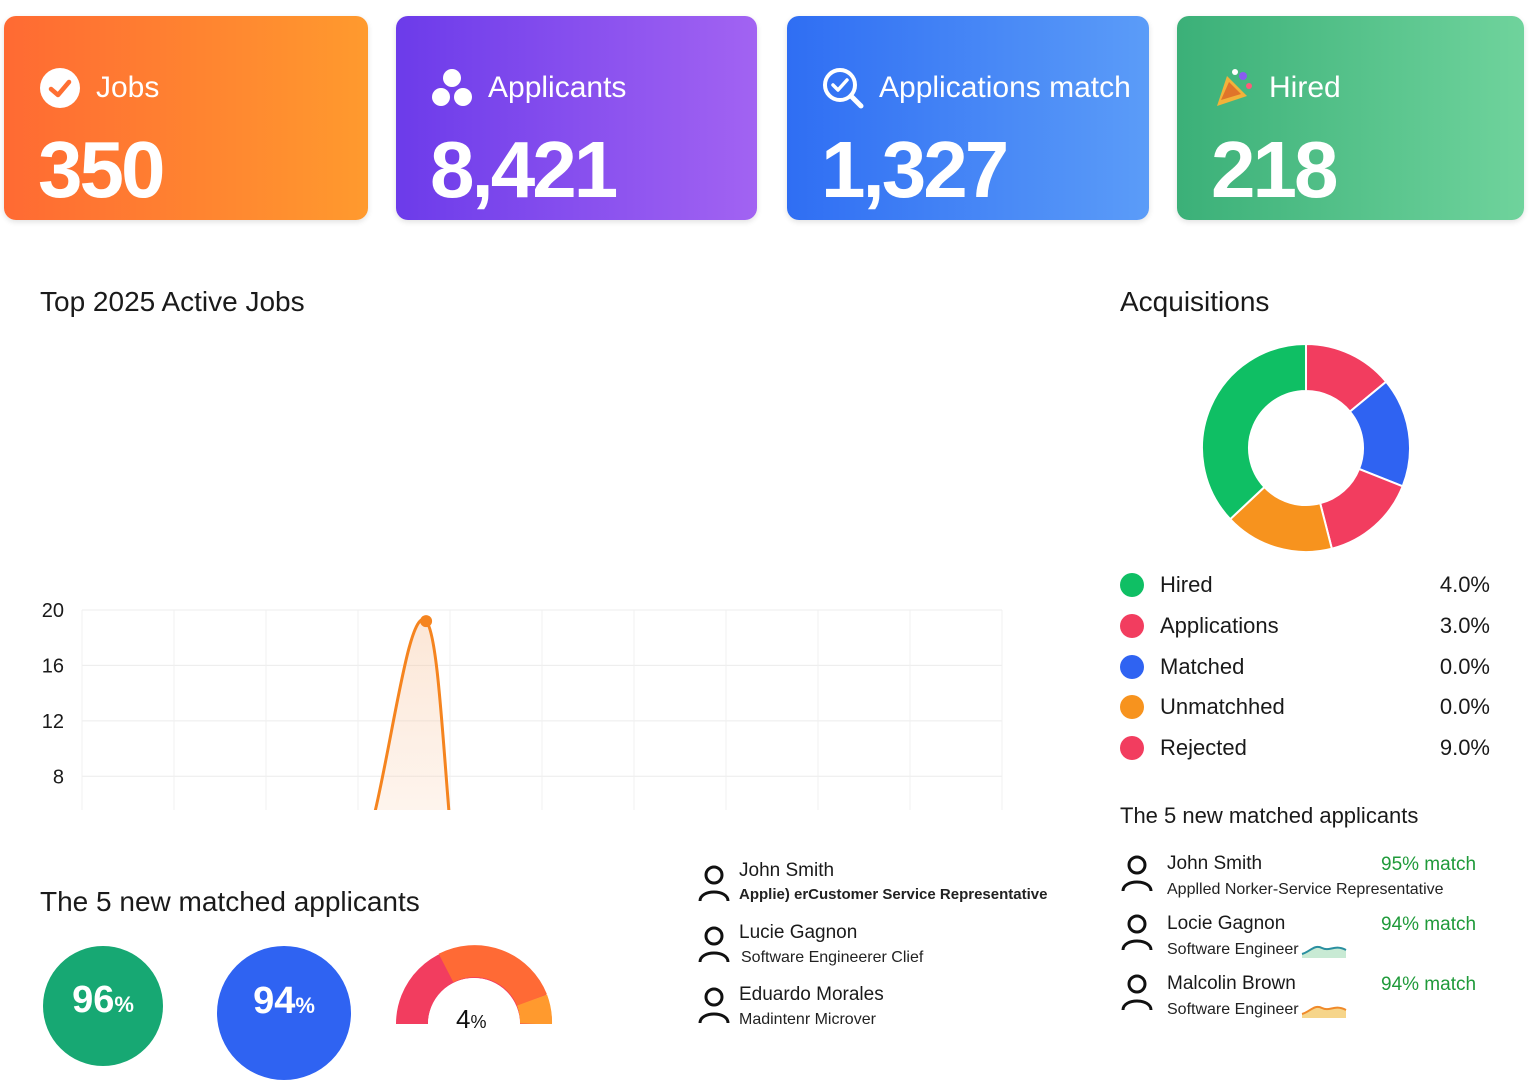  I want to click on match-percent-bubble: 96%, so click(103, 1006).